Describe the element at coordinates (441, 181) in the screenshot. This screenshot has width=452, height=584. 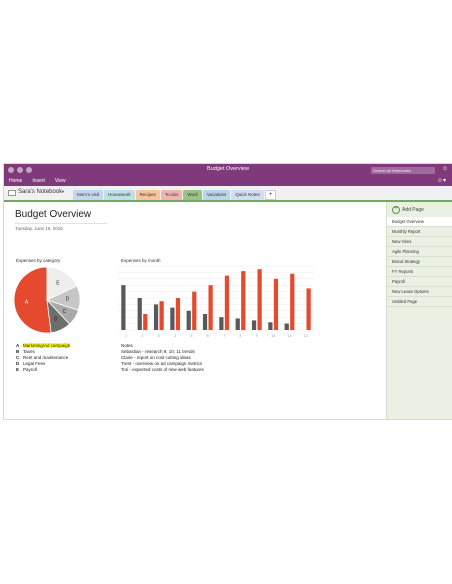
I see `smiley-icon: ☺▾` at that location.